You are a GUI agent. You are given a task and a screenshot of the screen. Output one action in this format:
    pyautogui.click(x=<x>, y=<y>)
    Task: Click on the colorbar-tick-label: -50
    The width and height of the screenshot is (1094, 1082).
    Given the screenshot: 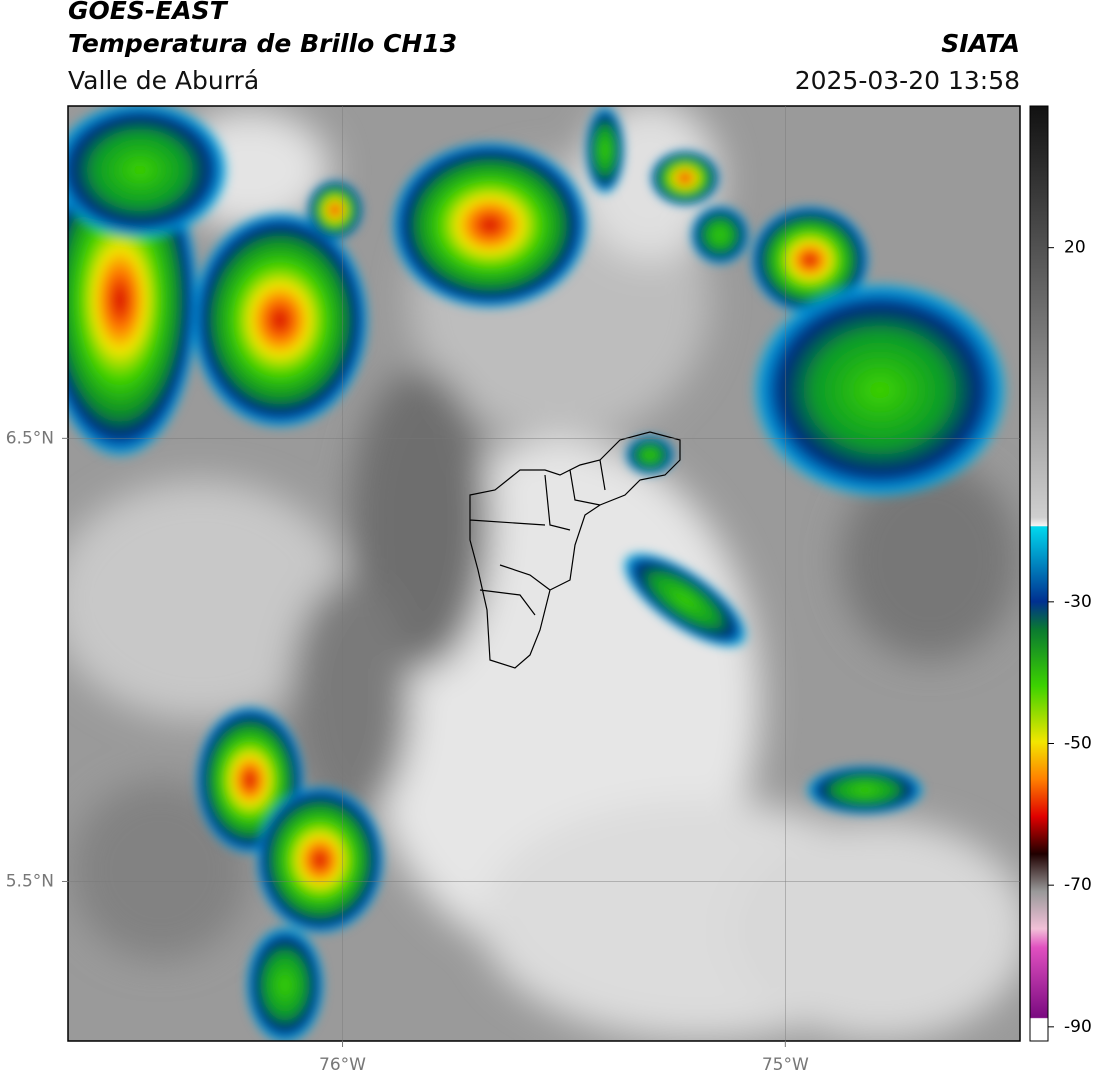 What is the action you would take?
    pyautogui.click(x=1078, y=744)
    